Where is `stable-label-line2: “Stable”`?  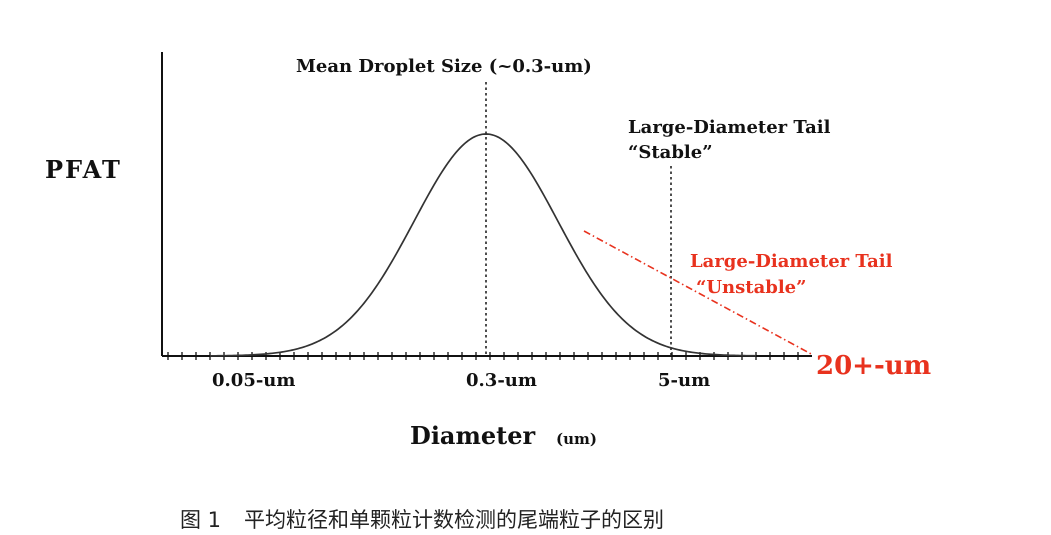 stable-label-line2: “Stable” is located at coordinates (670, 152).